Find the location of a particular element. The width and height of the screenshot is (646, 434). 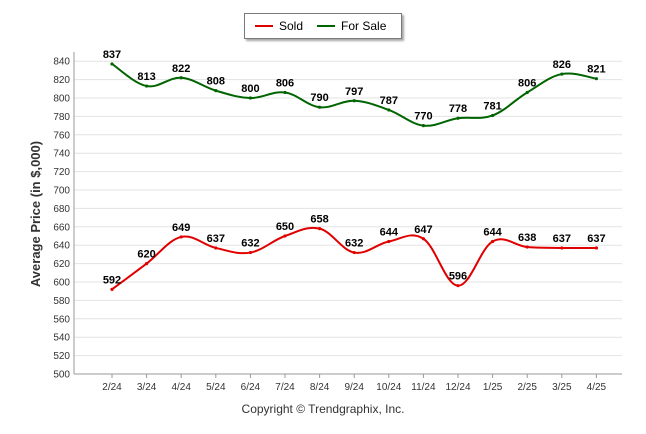

data-label-sold: 658 is located at coordinates (319, 220).